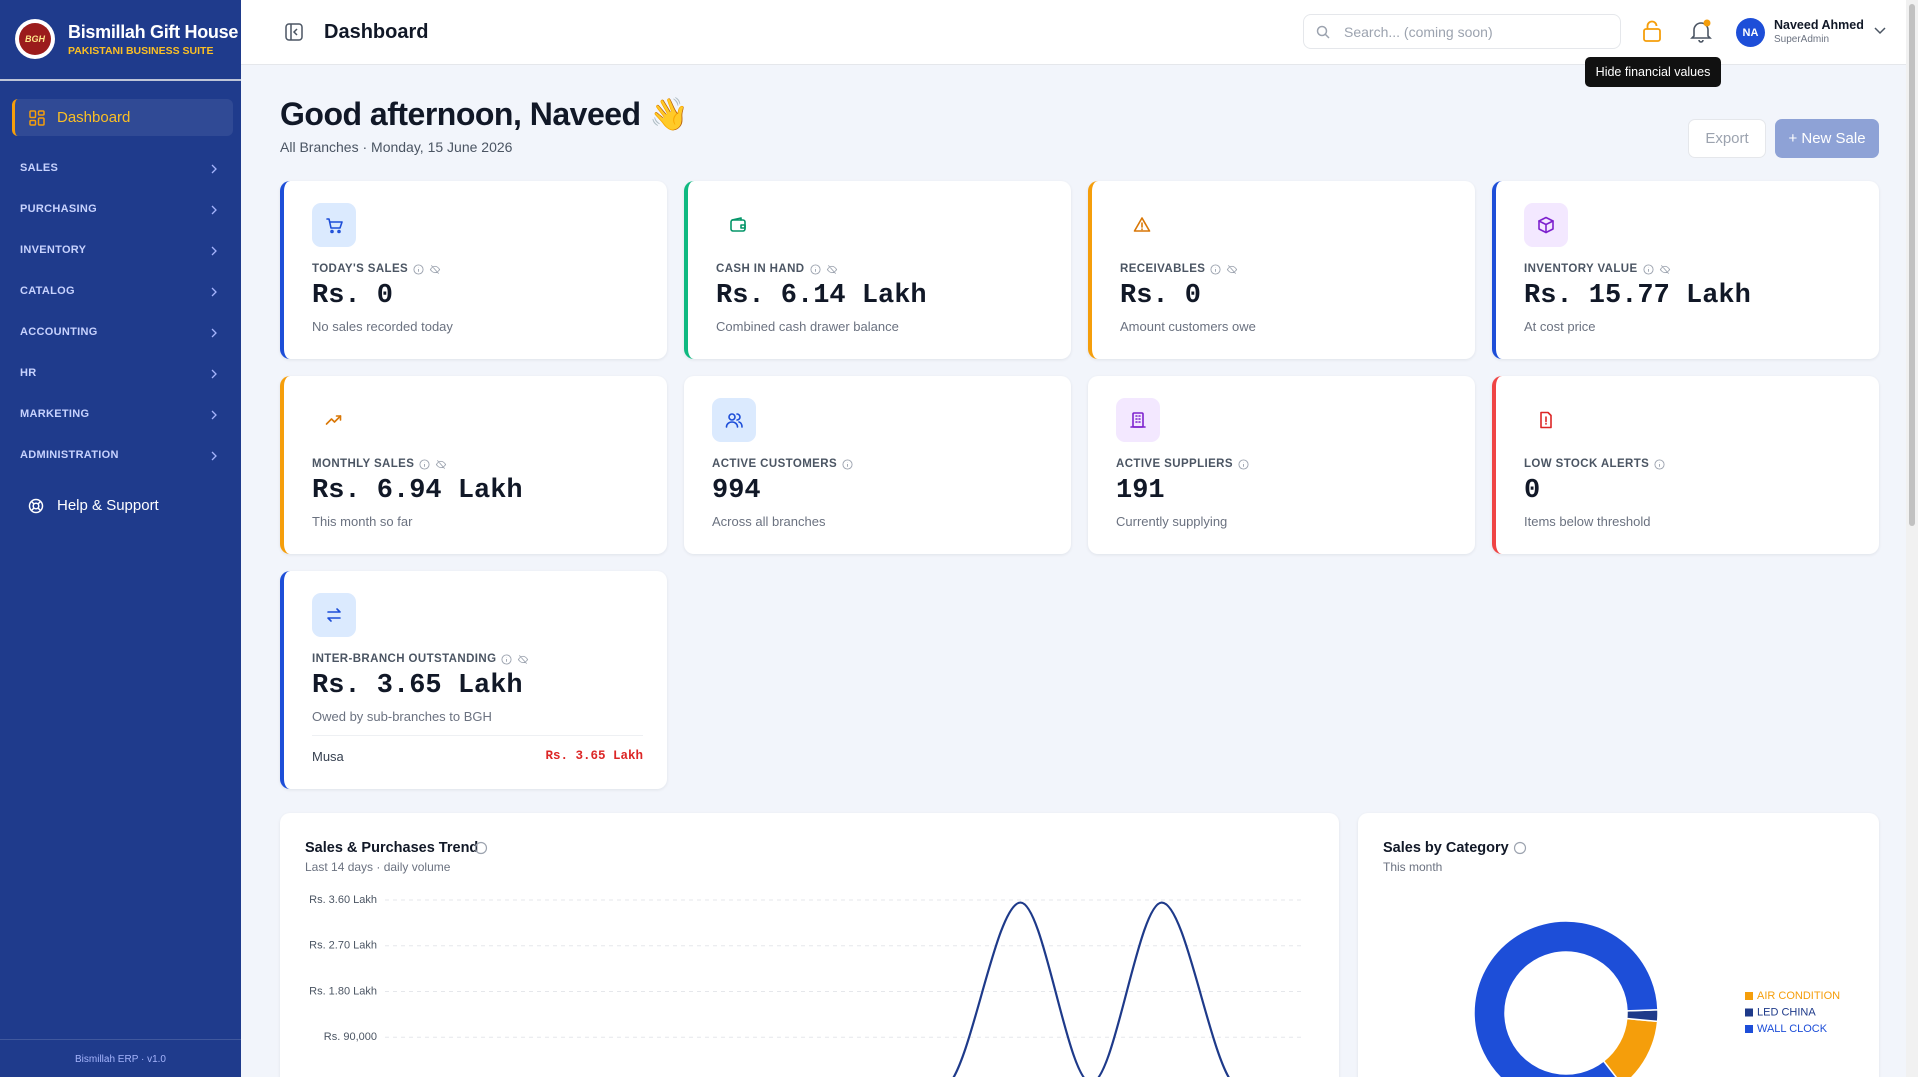 This screenshot has height=1077, width=1918. What do you see at coordinates (1174, 464) in the screenshot?
I see `card-label: ACTIVE SUPPLIERS` at bounding box center [1174, 464].